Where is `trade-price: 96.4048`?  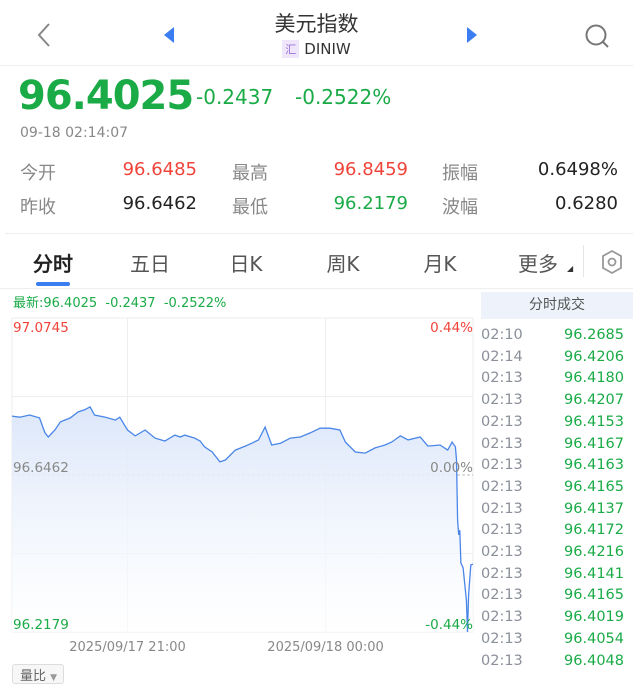
trade-price: 96.4048 is located at coordinates (594, 660).